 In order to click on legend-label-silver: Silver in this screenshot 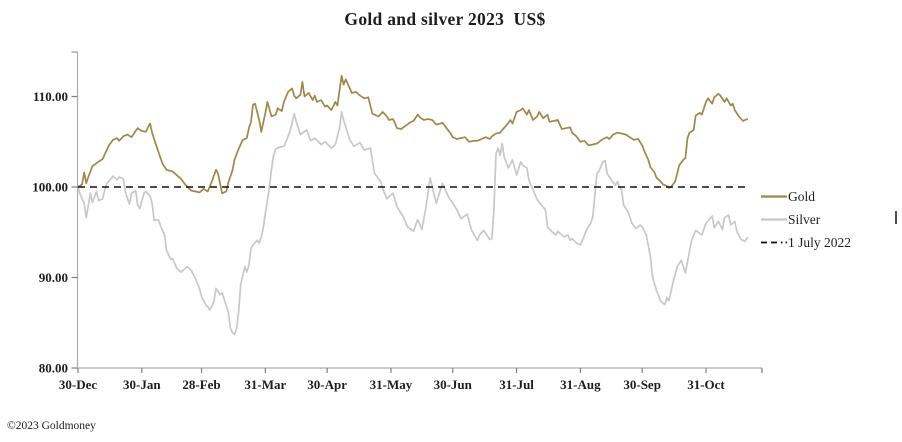, I will do `click(804, 219)`.